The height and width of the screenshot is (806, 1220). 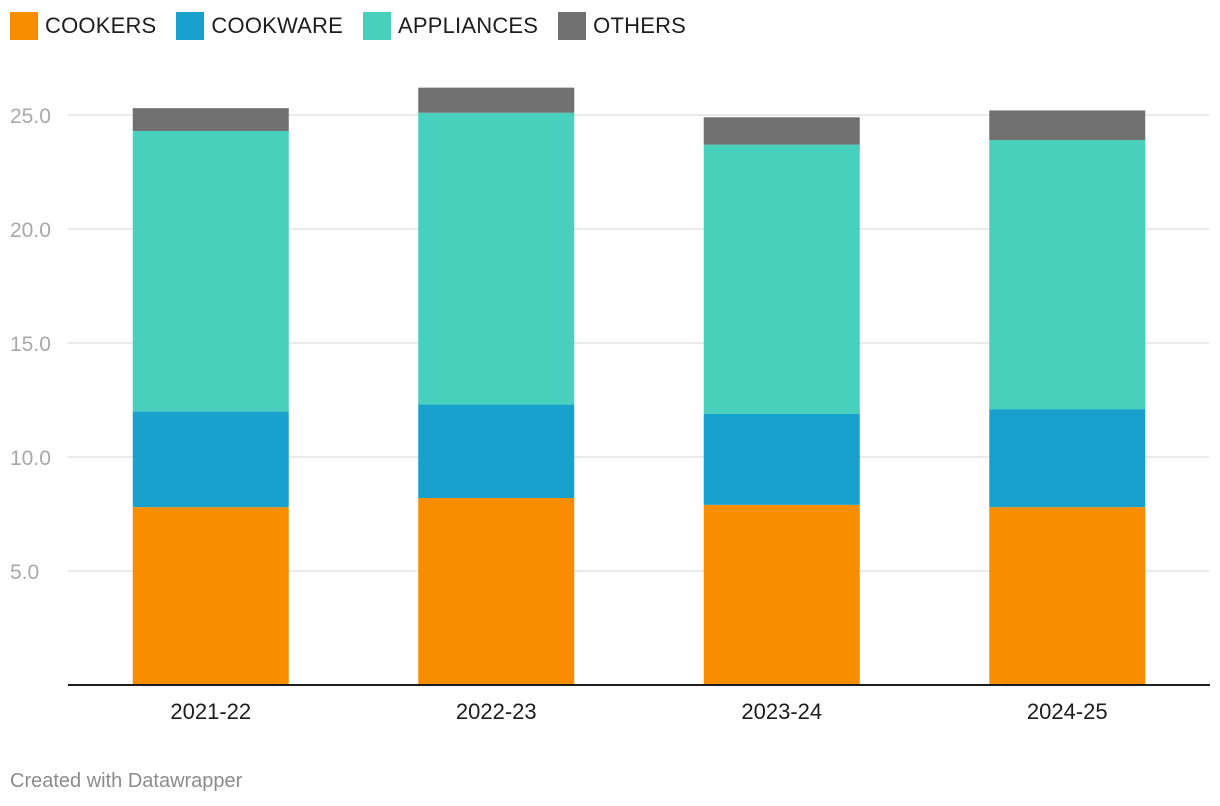 What do you see at coordinates (377, 26) in the screenshot?
I see `legend-swatch-appliances` at bounding box center [377, 26].